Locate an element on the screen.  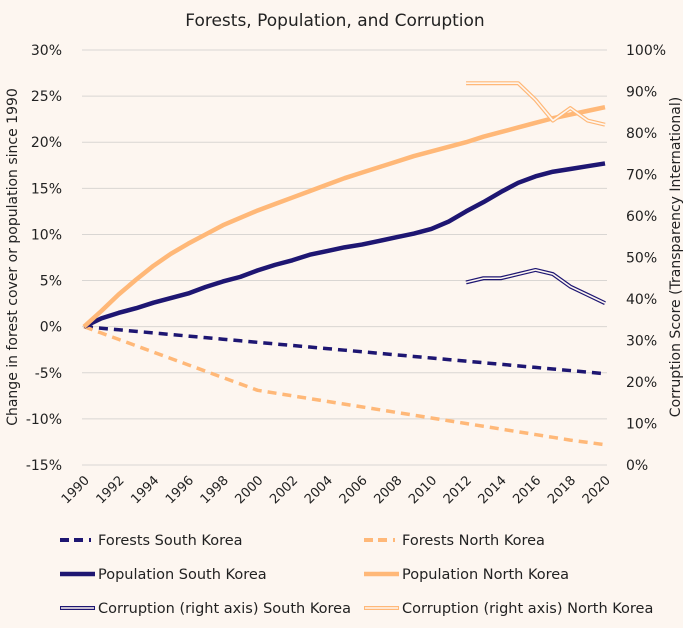
y2-tick-label: 0% is located at coordinates (637, 466).